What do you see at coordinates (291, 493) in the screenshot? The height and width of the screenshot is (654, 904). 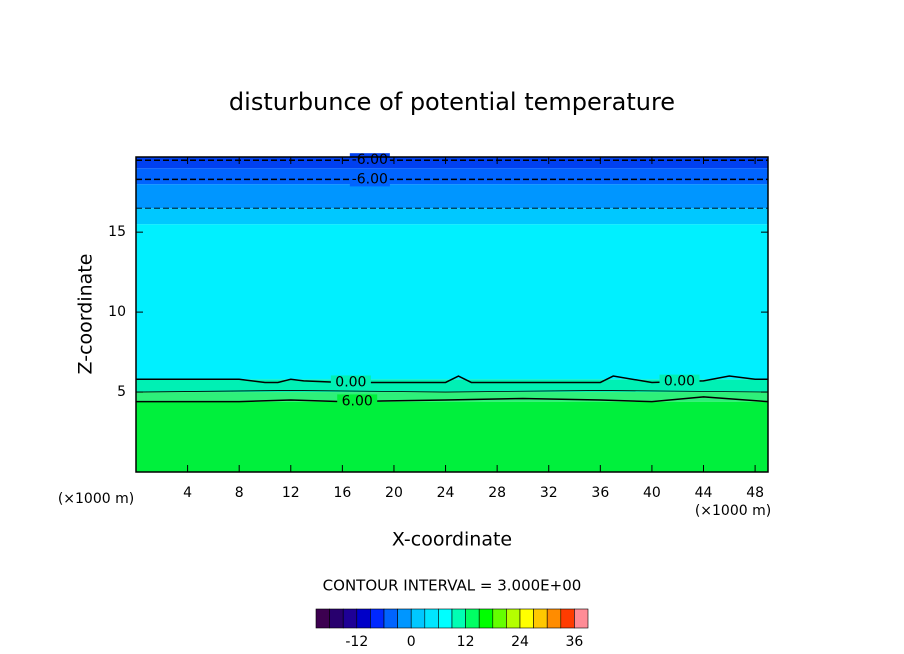 I see `x-tick-label: 12` at bounding box center [291, 493].